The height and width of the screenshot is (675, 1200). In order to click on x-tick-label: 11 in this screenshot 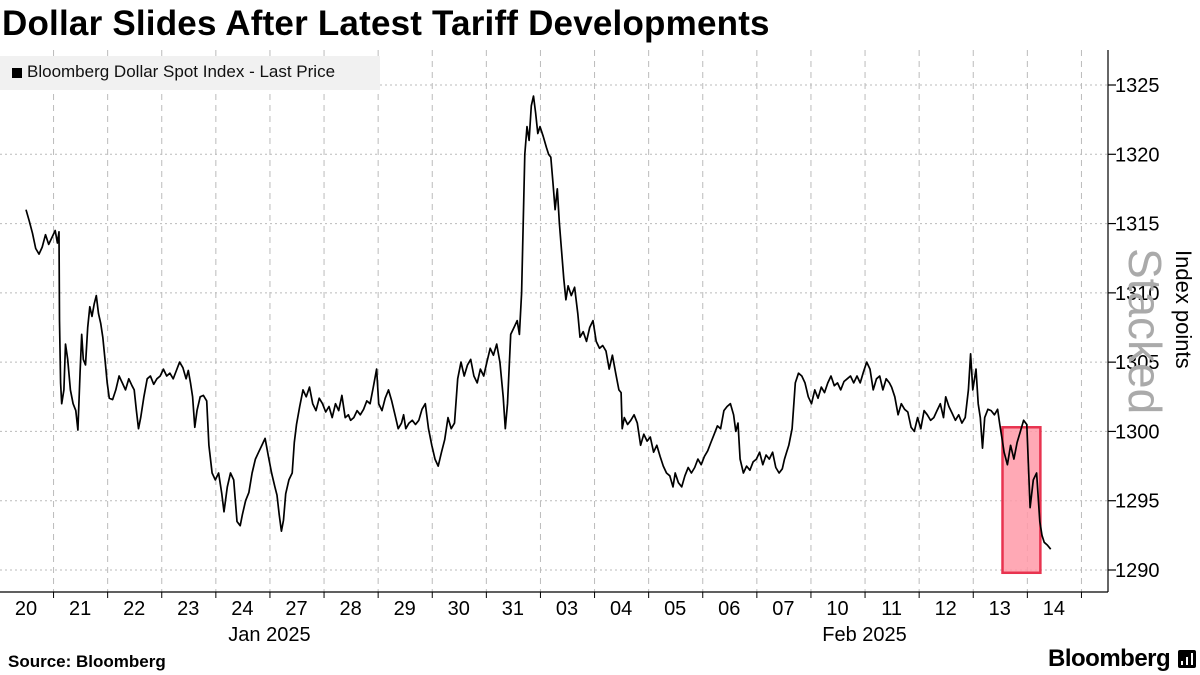, I will do `click(891, 609)`.